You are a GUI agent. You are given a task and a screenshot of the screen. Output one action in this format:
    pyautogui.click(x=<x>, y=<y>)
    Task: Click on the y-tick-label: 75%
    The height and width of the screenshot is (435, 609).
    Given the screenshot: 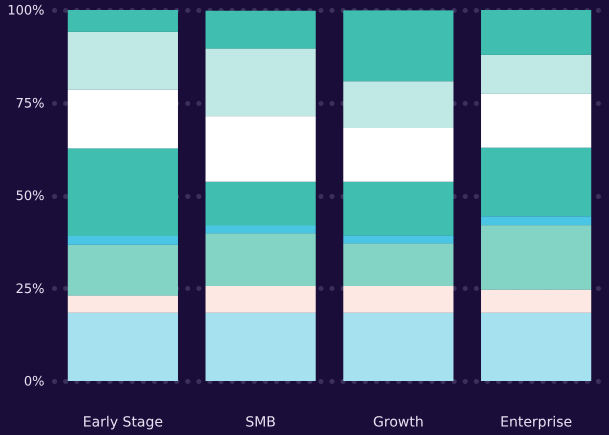 What is the action you would take?
    pyautogui.click(x=30, y=104)
    